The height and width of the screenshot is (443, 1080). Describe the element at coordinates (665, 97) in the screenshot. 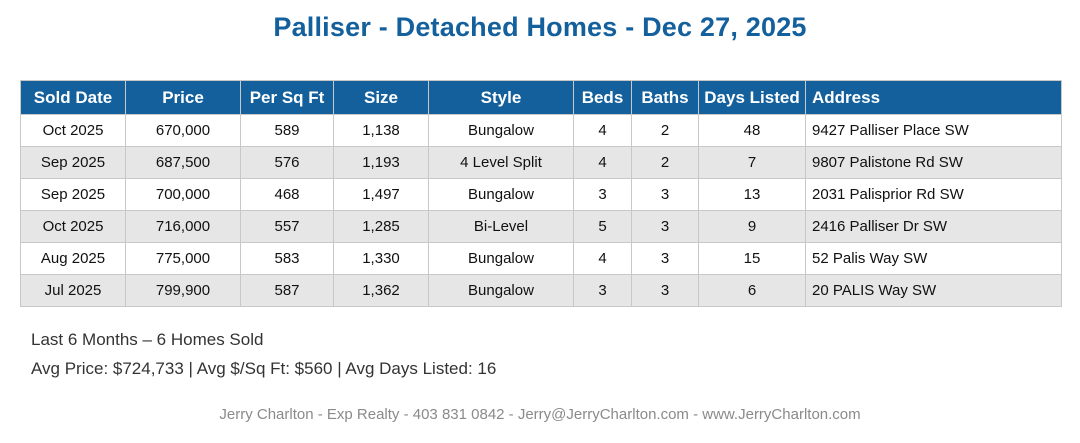

I see `col-header-baths: Baths` at that location.